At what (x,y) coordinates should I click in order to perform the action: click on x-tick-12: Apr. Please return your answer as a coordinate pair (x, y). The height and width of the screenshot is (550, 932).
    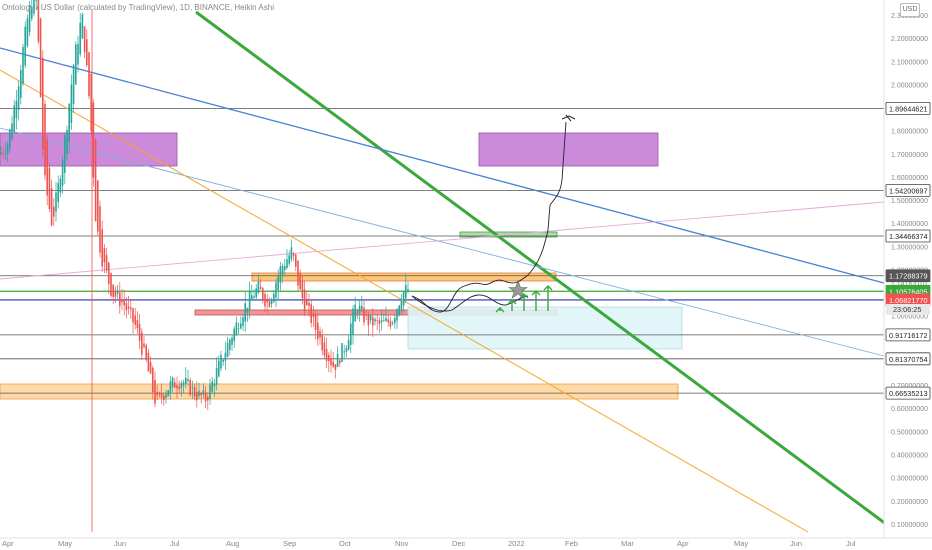
    Looking at the image, I should click on (683, 543).